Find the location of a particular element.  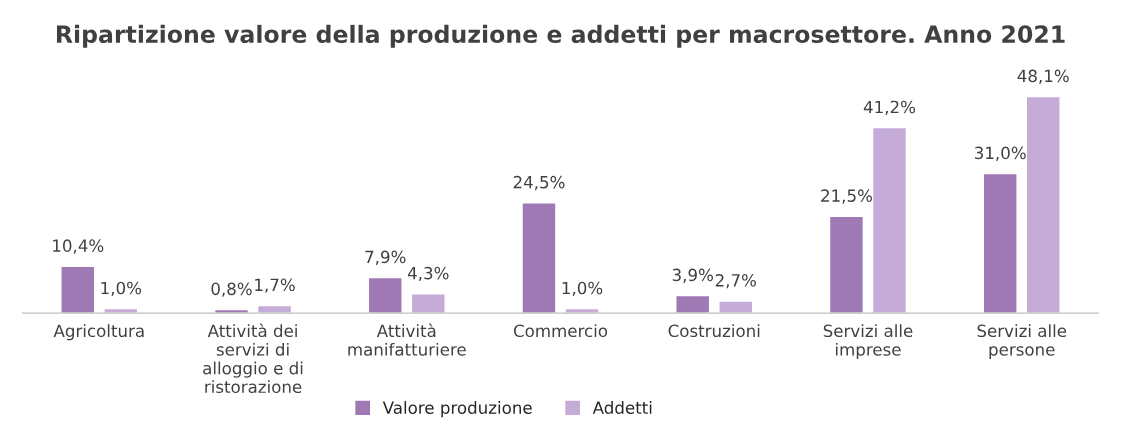

data-label: 0,8% is located at coordinates (231, 289).